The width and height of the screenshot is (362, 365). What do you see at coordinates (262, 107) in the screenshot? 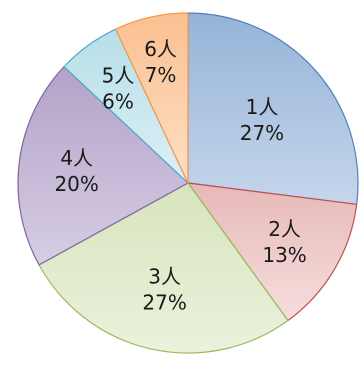
I see `slice-category-label-1: 1人` at bounding box center [262, 107].